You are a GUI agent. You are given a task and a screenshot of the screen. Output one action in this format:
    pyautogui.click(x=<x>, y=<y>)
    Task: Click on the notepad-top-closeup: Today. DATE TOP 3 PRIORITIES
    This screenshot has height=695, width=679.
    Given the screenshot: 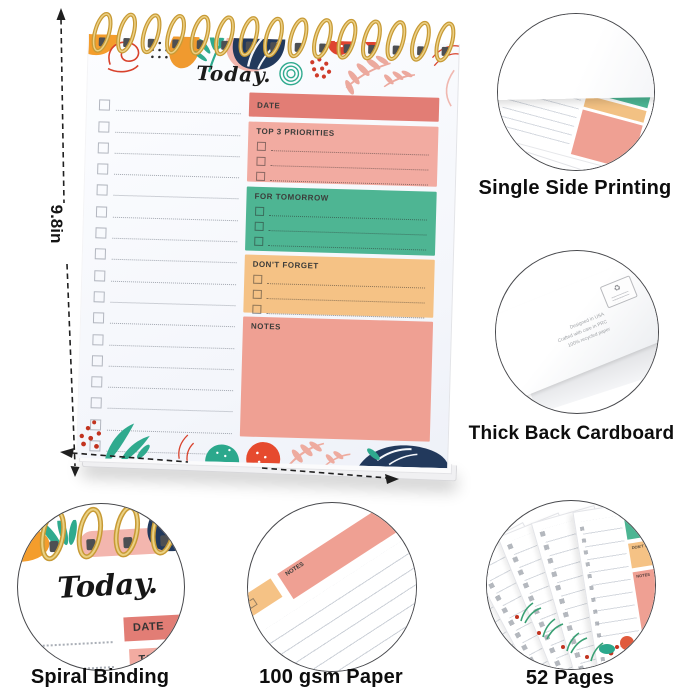 What is the action you would take?
    pyautogui.click(x=101, y=586)
    